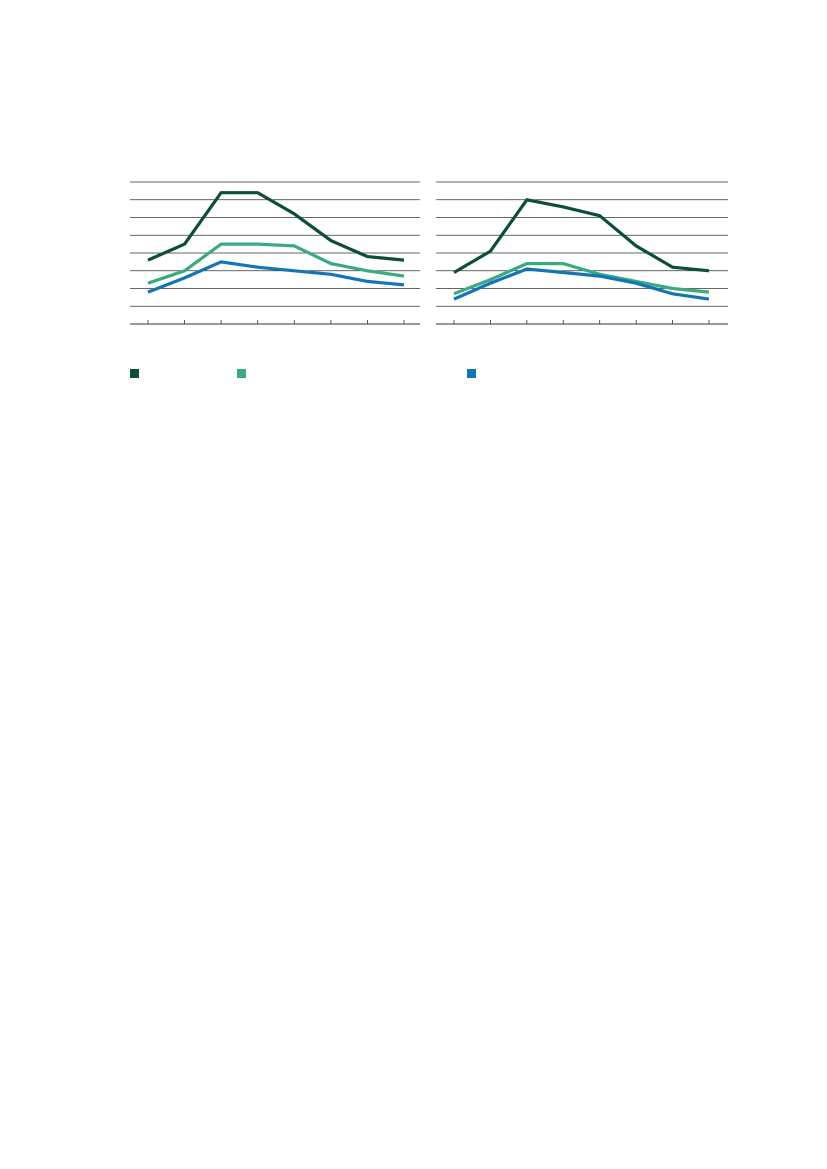  I want to click on right-panel, so click(582, 253).